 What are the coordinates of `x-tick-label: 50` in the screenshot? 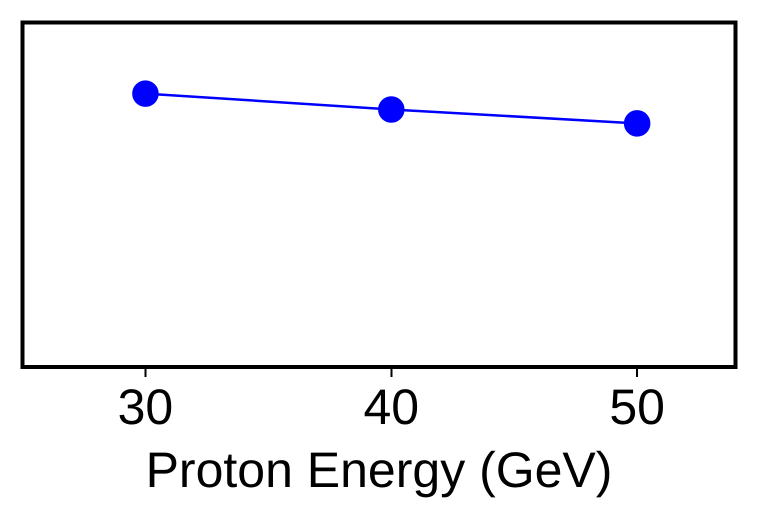 It's located at (637, 406).